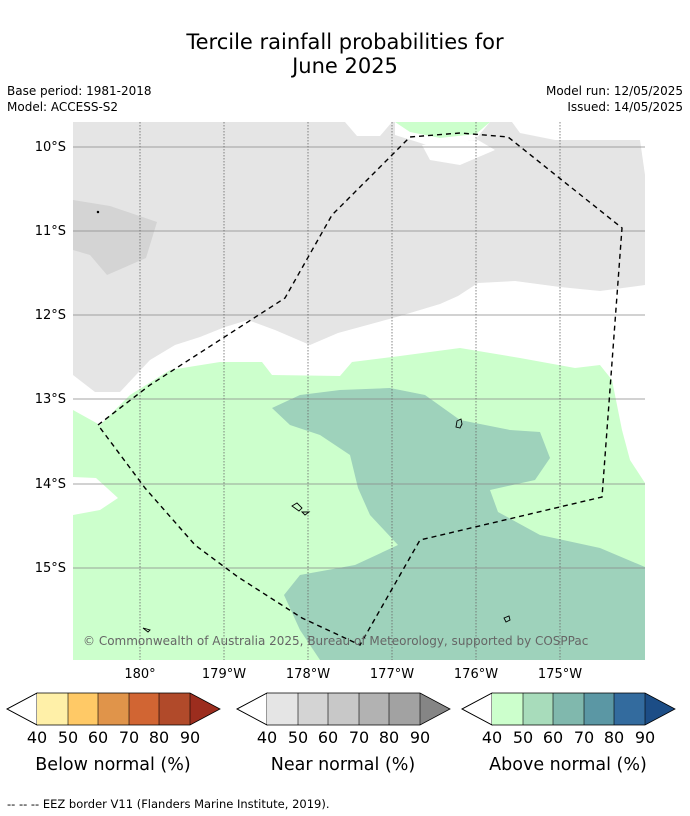  What do you see at coordinates (50, 484) in the screenshot?
I see `lat-label: 14°S` at bounding box center [50, 484].